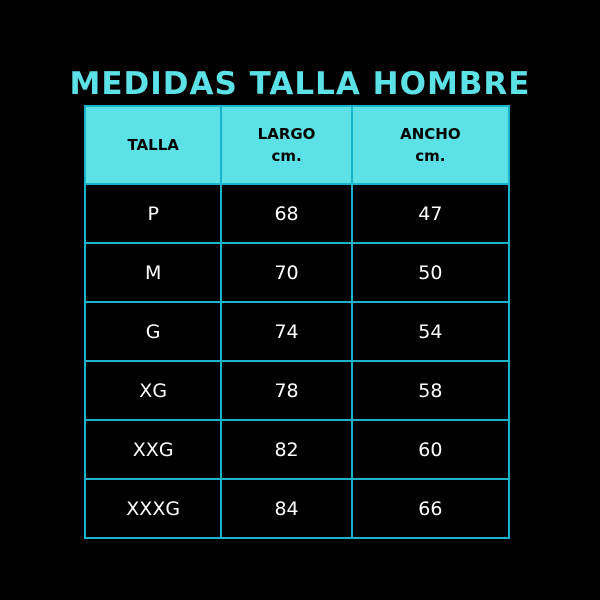 Image resolution: width=600 pixels, height=600 pixels. I want to click on size-cell: XXG, so click(153, 449).